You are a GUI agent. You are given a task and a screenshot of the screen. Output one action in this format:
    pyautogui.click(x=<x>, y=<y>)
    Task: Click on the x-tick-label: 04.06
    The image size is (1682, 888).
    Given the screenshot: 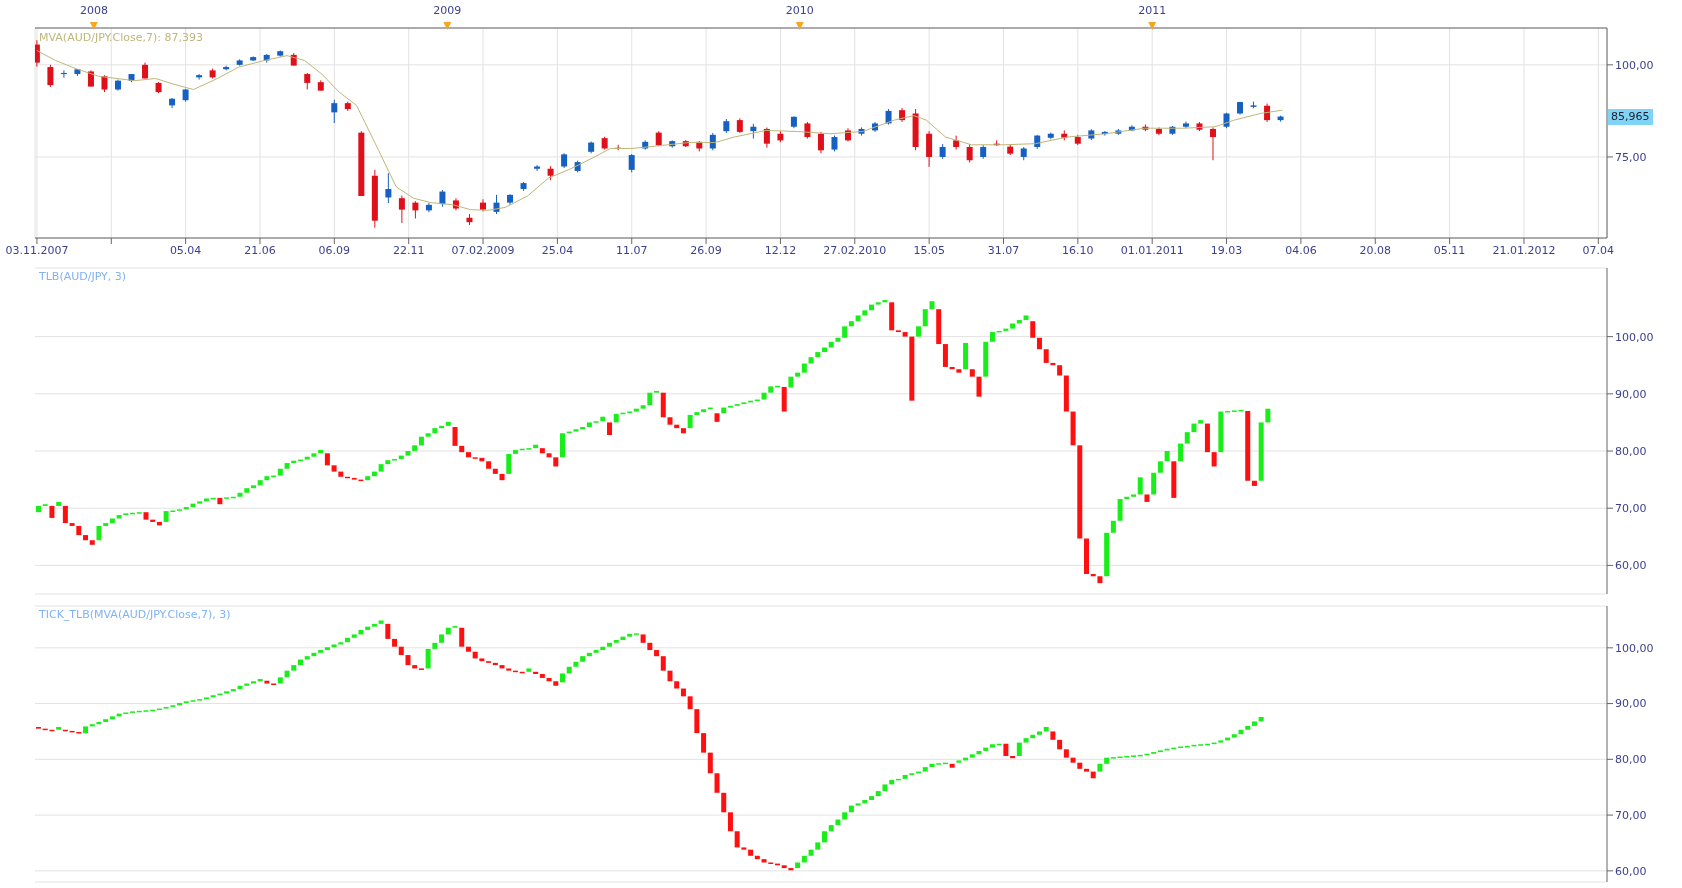 What is the action you would take?
    pyautogui.click(x=1301, y=250)
    